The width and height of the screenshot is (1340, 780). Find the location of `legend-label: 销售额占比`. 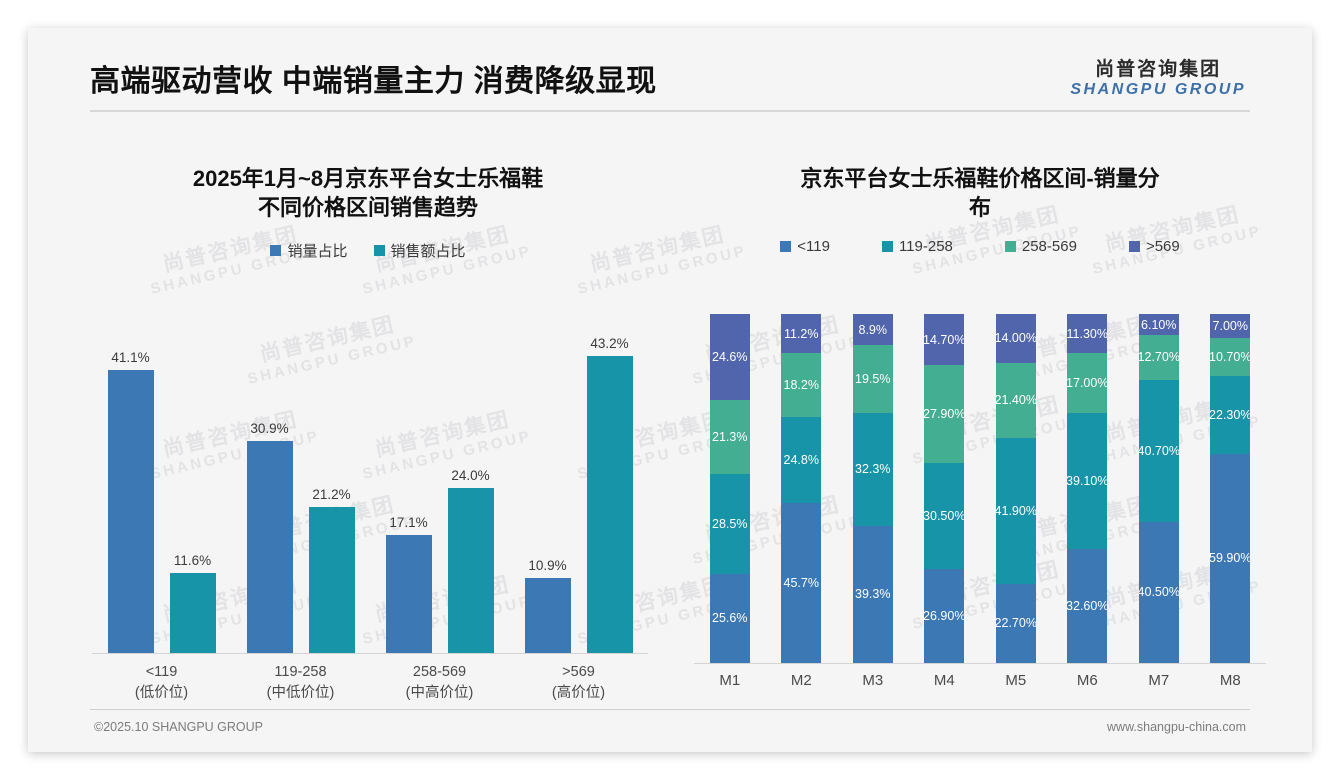

legend-label: 销售额占比 is located at coordinates (428, 252).